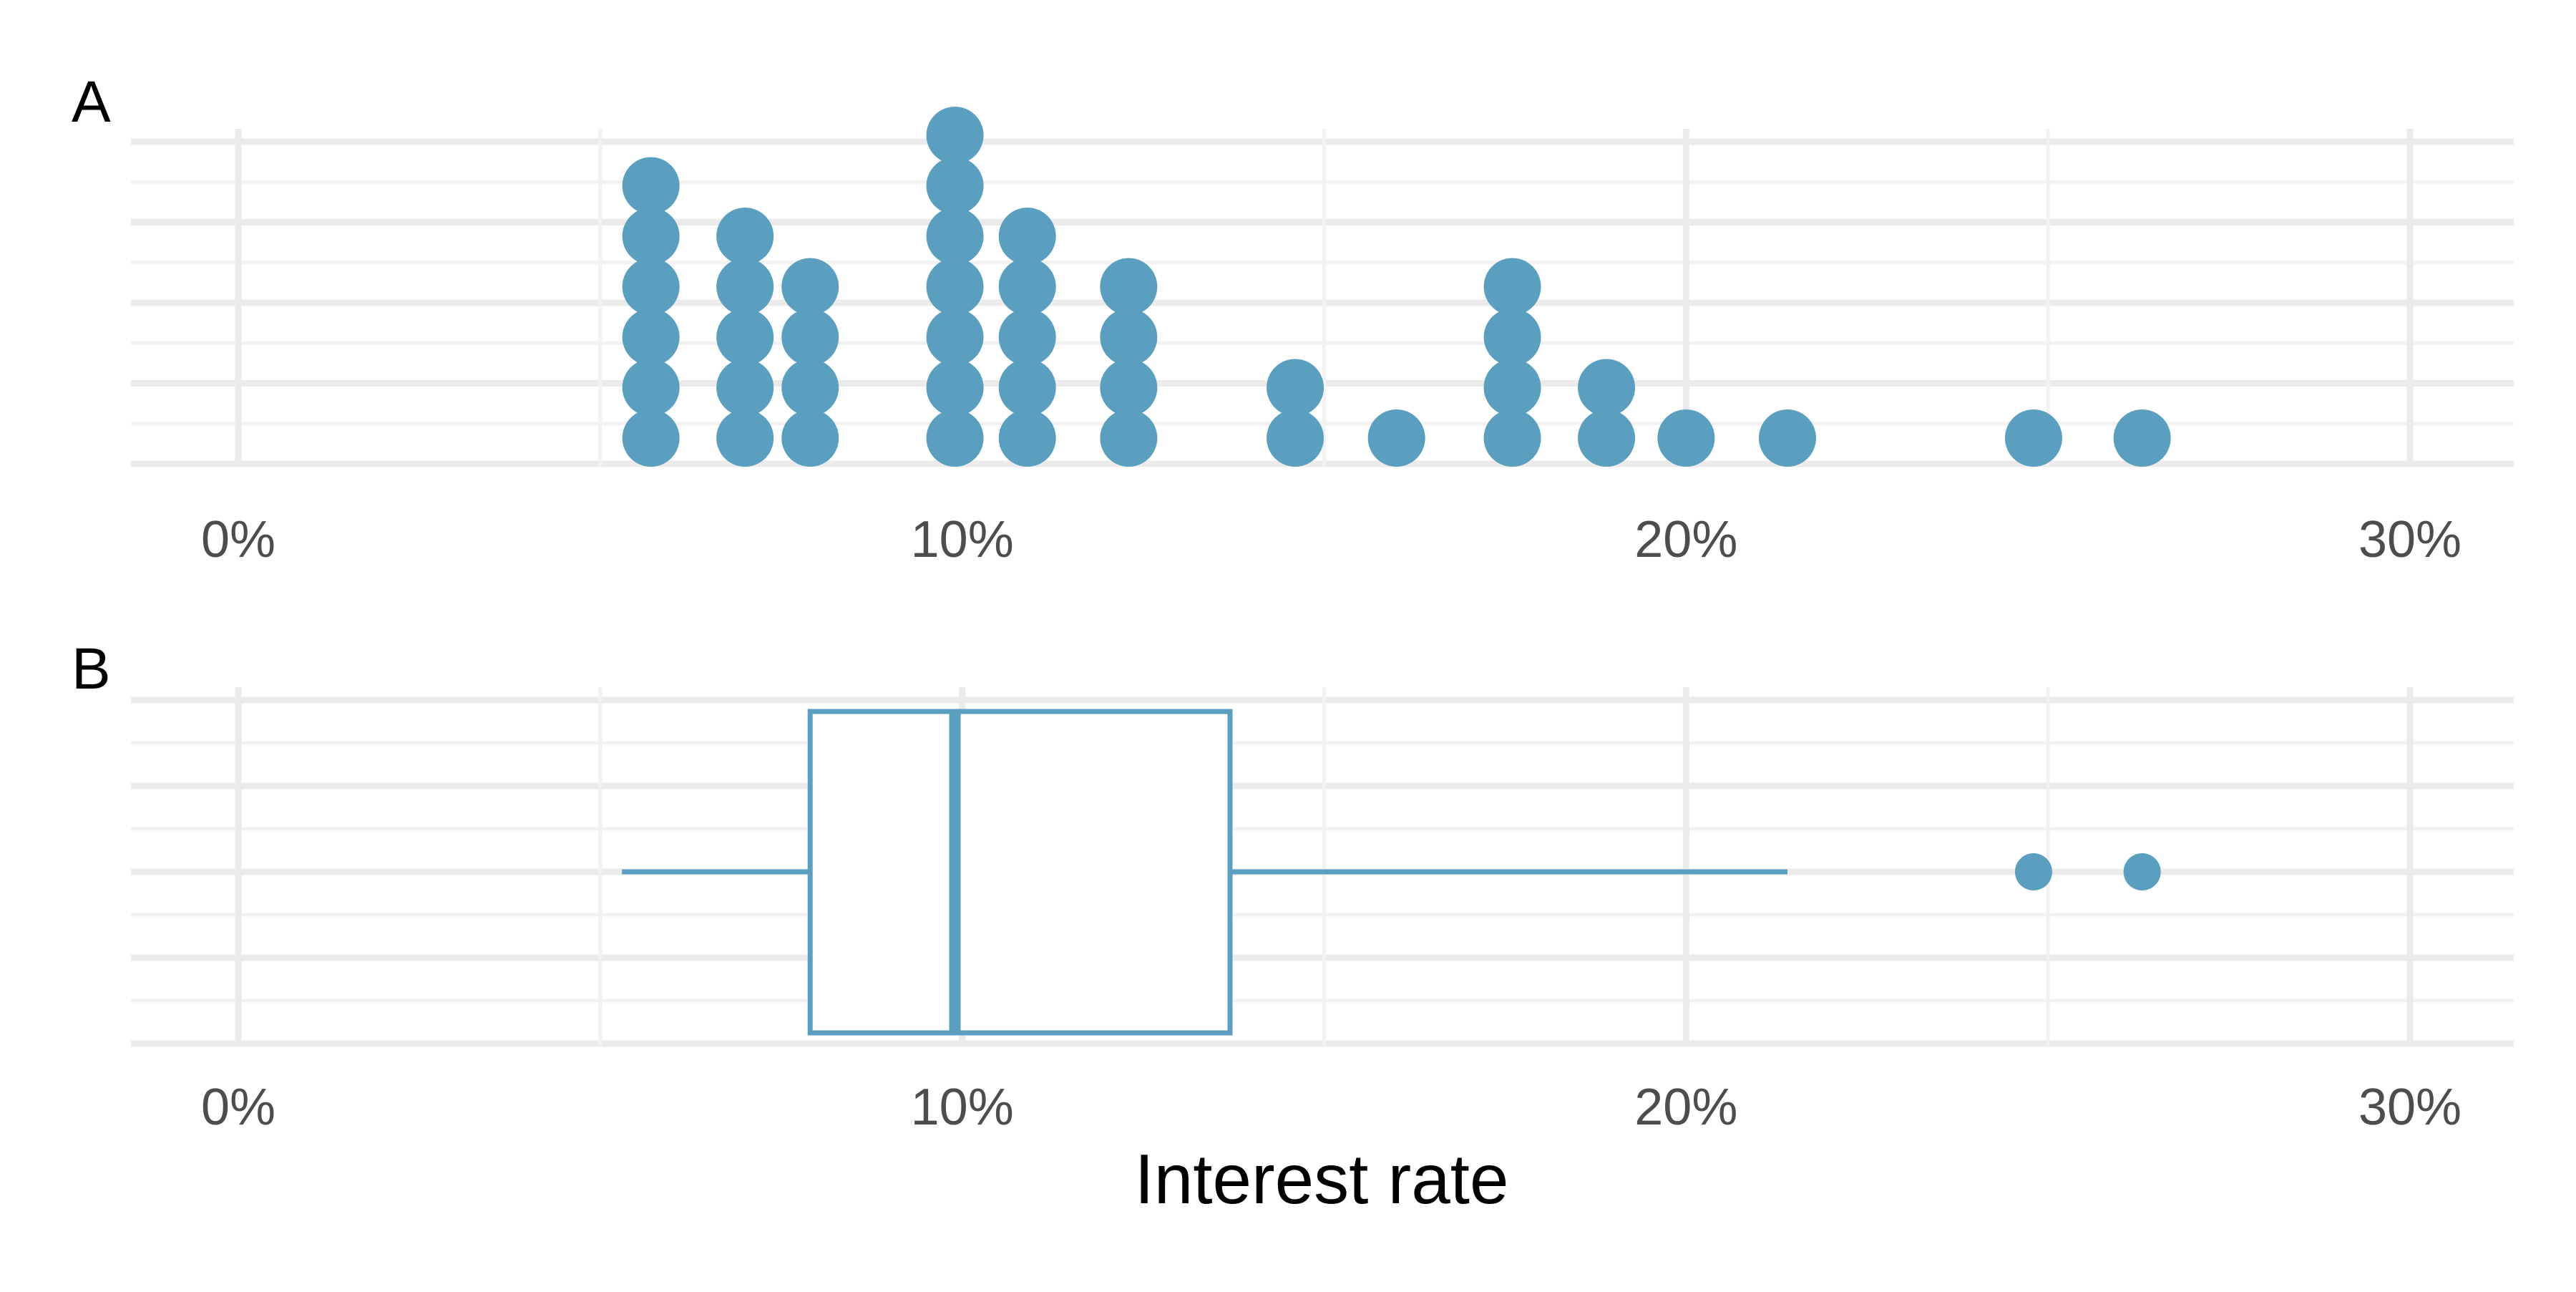 The height and width of the screenshot is (1292, 2576). I want to click on panel-b-tag: B, so click(91, 668).